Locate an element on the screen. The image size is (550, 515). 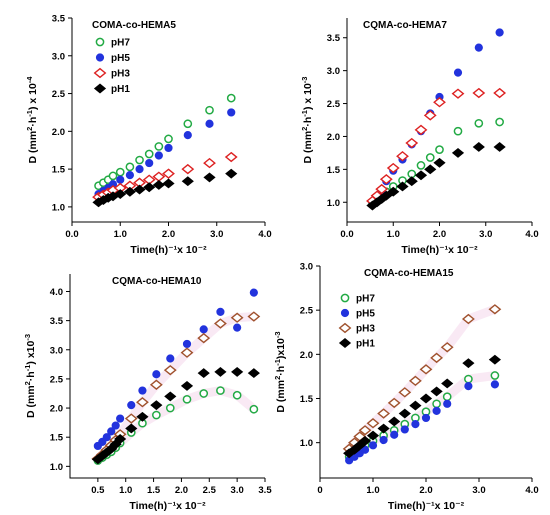
y-tick-label: 2.0 is located at coordinates (333, 137).